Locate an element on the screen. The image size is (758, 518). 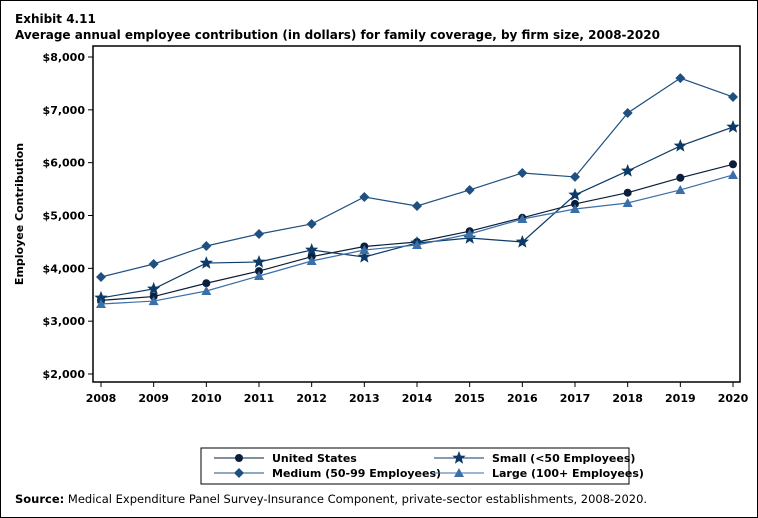
legend-item: Small (<50 Employees) is located at coordinates (534, 458).